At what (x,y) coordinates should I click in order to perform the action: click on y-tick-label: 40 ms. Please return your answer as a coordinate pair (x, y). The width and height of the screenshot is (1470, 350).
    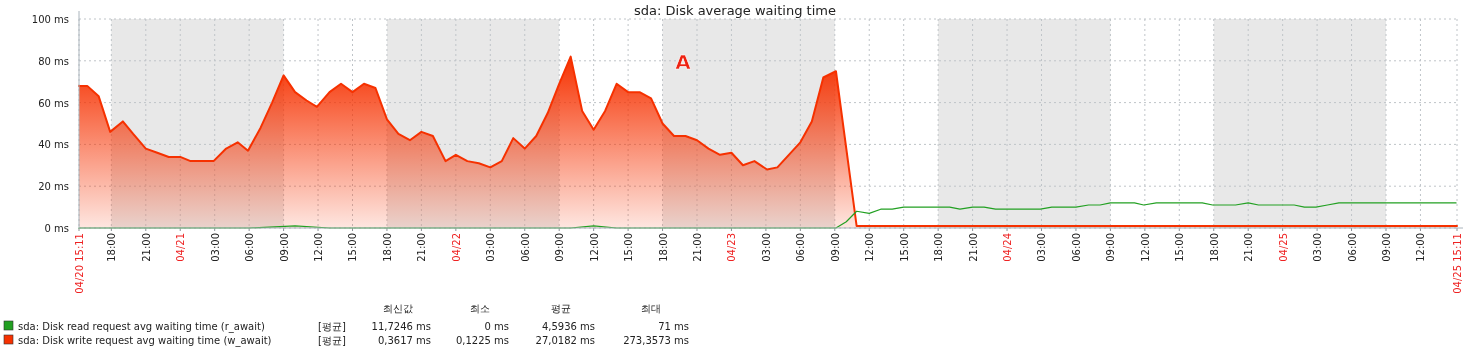
    Looking at the image, I should click on (53, 145).